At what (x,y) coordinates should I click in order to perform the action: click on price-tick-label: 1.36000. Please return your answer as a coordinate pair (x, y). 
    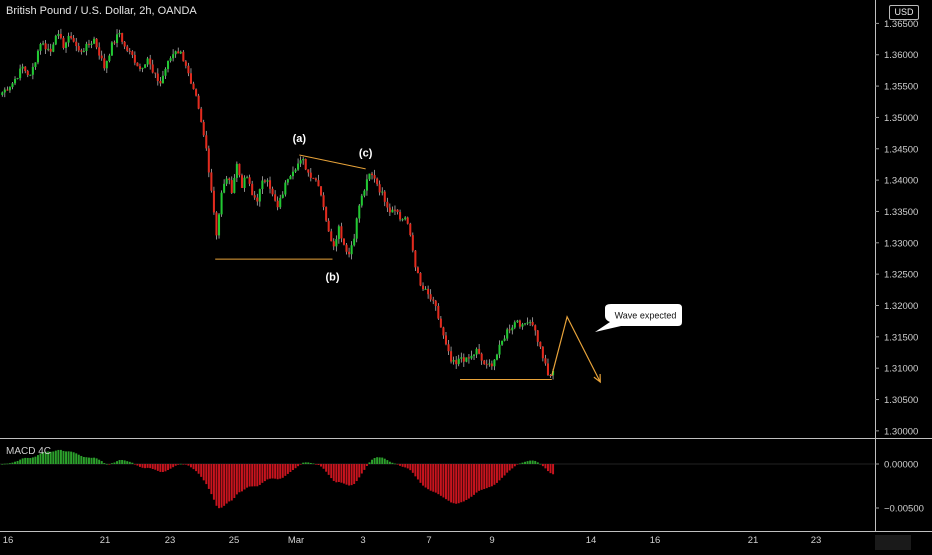
    Looking at the image, I should click on (901, 55).